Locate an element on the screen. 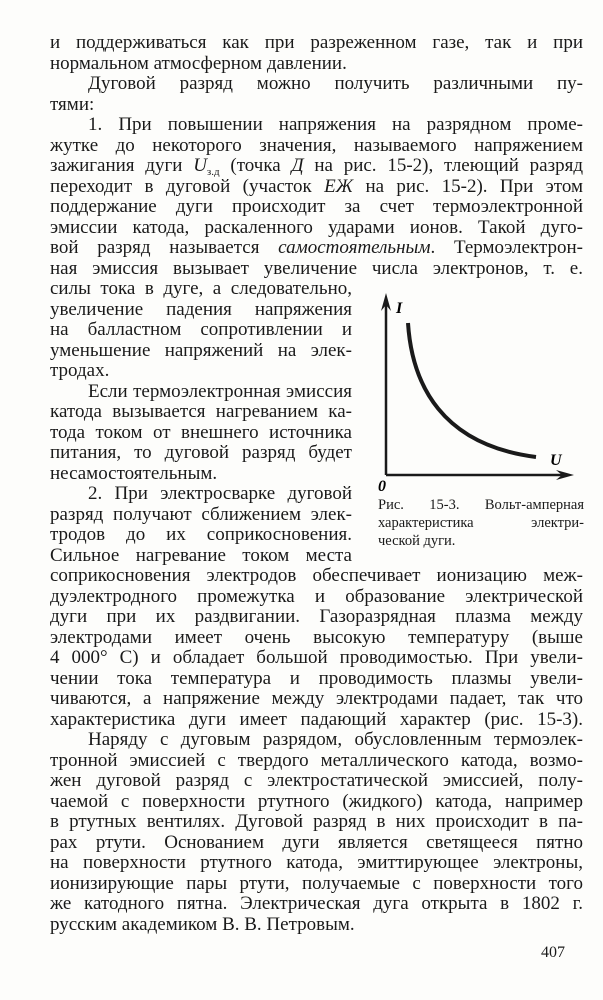 The height and width of the screenshot is (1000, 603). text-segment: Если термоэлектронная эмиссия is located at coordinates (220, 391).